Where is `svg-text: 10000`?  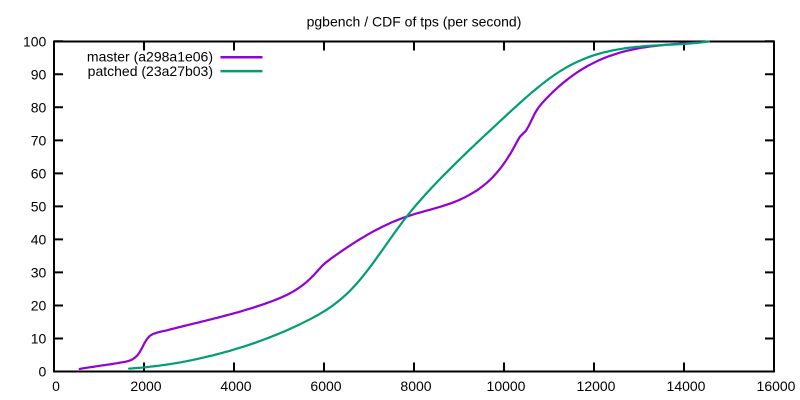 svg-text: 10000 is located at coordinates (506, 386).